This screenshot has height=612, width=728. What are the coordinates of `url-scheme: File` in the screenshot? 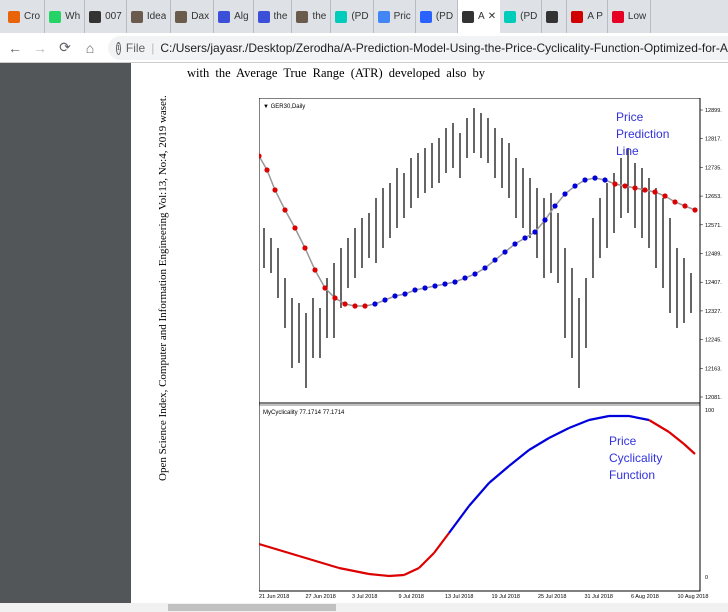 It's located at (135, 48).